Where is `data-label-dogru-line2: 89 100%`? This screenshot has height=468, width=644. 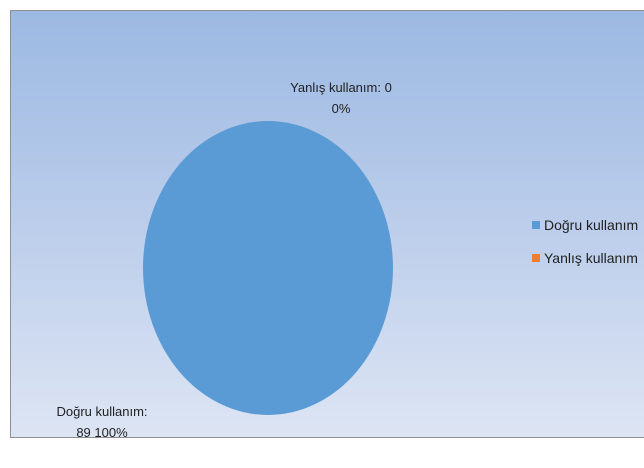 data-label-dogru-line2: 89 100% is located at coordinates (102, 431).